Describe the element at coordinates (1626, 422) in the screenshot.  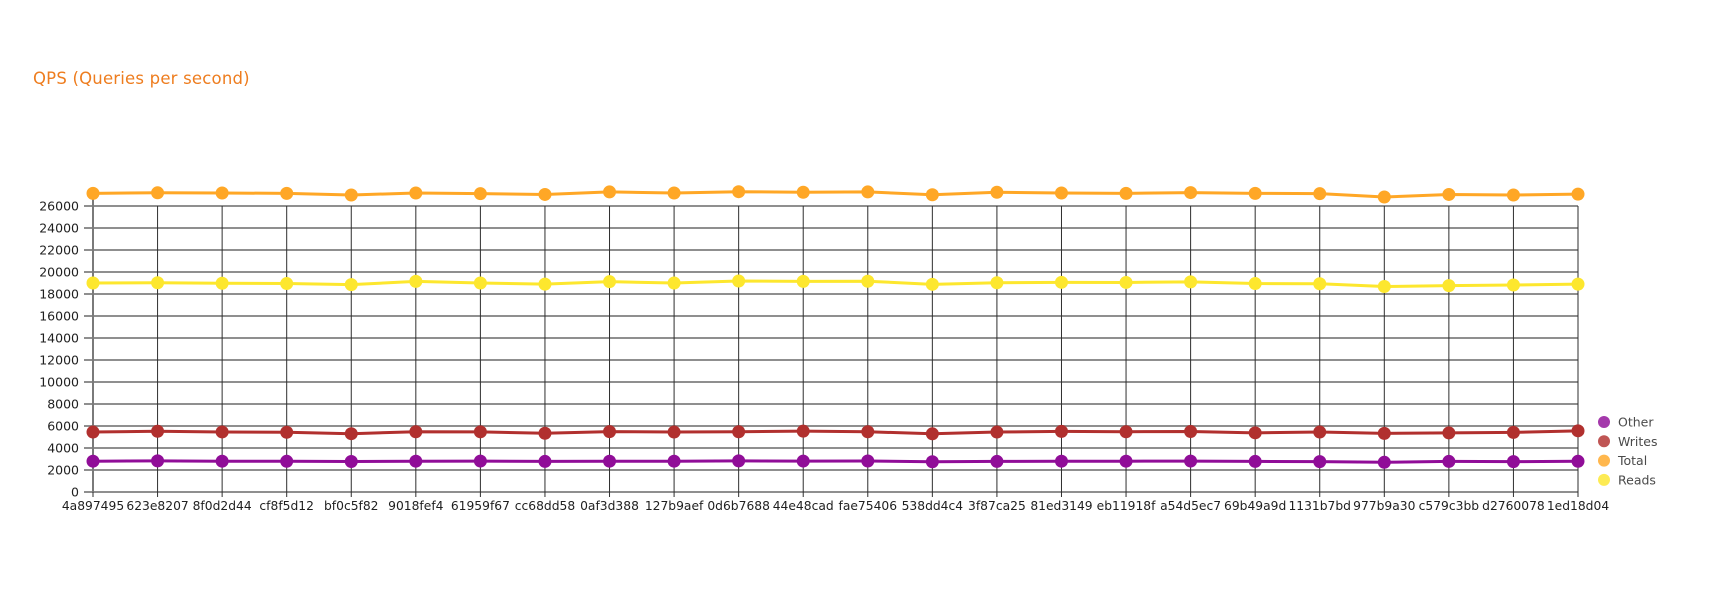
I see `legend-item-other: Other` at that location.